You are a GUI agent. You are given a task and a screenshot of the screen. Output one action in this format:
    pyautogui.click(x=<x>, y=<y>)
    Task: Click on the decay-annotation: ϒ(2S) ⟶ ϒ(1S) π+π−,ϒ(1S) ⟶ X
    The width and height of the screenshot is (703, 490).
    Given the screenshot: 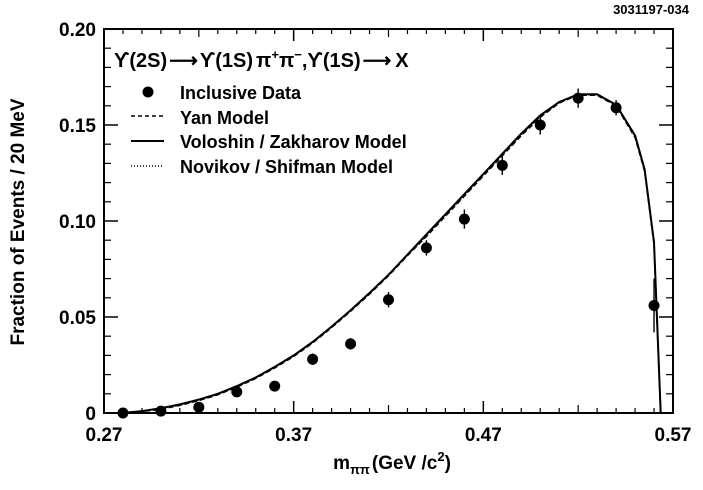 What is the action you would take?
    pyautogui.click(x=261, y=59)
    